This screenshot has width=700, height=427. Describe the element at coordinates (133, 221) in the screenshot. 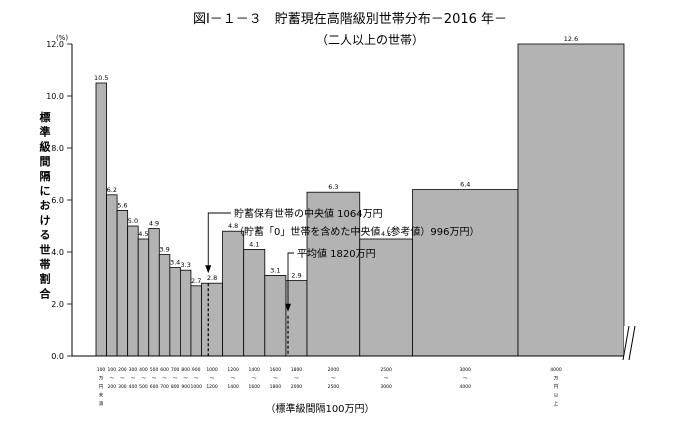

I see `bar-value-label: 5.0` at that location.